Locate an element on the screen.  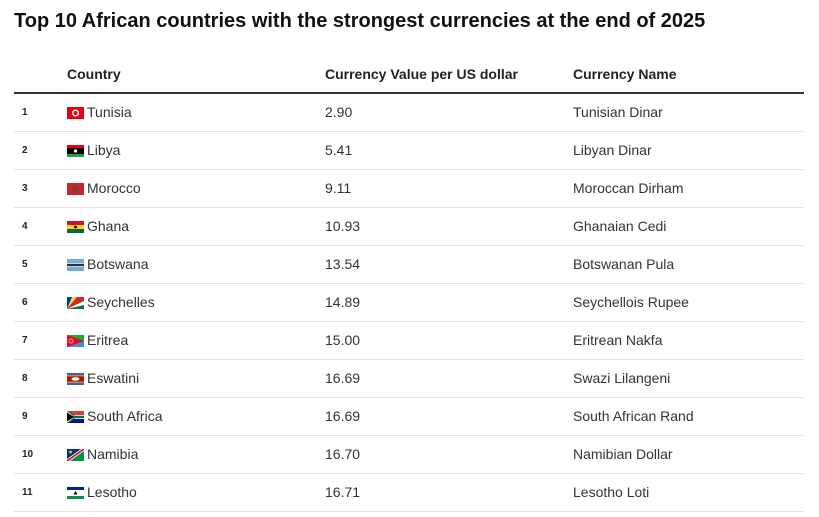
column-header: Currency Value per US dollar is located at coordinates (421, 74).